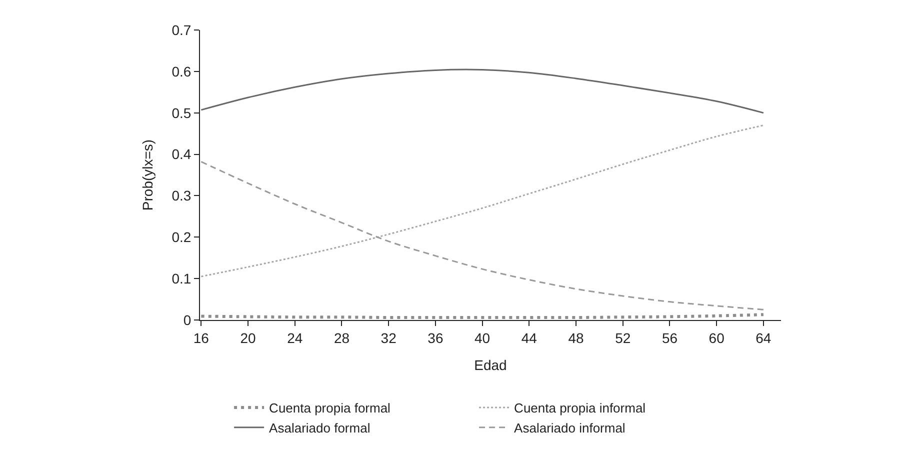  Describe the element at coordinates (388, 338) in the screenshot. I see `x-tick-label: 32` at that location.